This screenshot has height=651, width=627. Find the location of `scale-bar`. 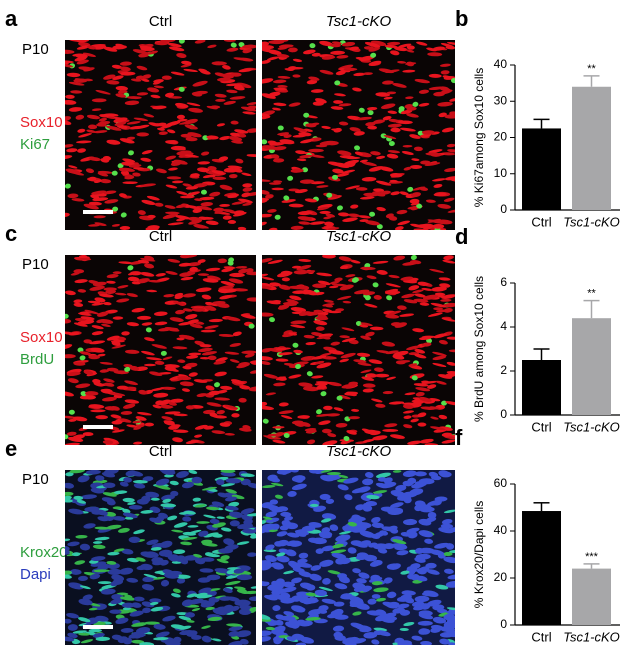

scale-bar is located at coordinates (98, 427).